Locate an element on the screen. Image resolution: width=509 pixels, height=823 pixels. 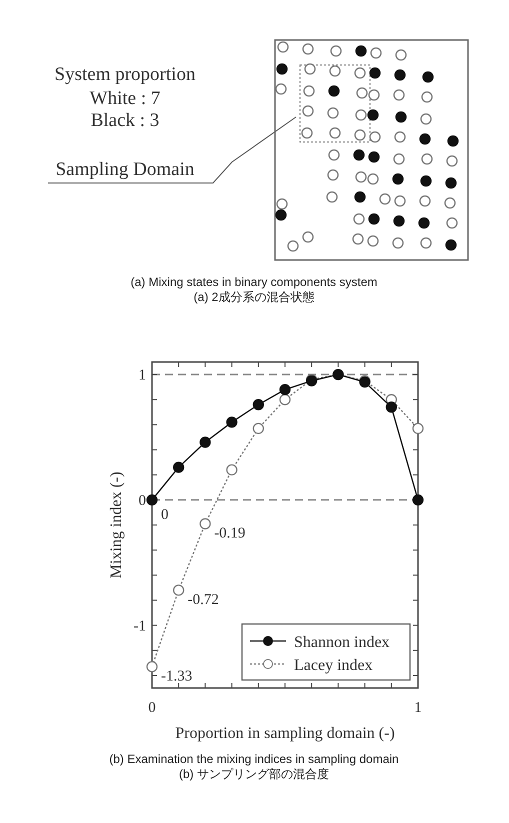
y-tick-label: -1 is located at coordinates (140, 626).